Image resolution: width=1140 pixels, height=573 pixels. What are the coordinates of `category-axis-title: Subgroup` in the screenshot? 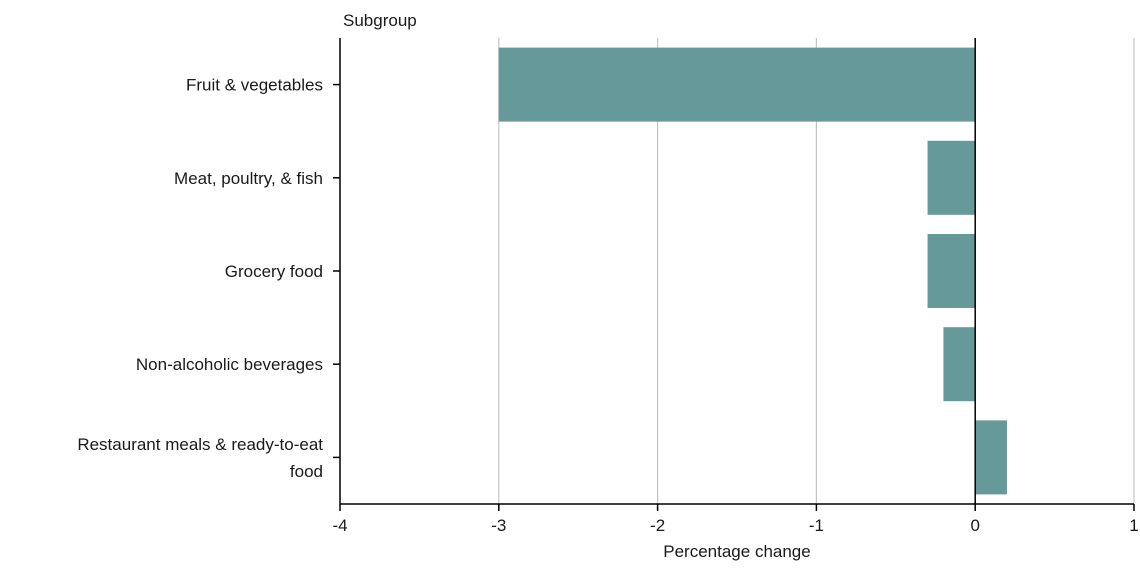 It's located at (380, 20).